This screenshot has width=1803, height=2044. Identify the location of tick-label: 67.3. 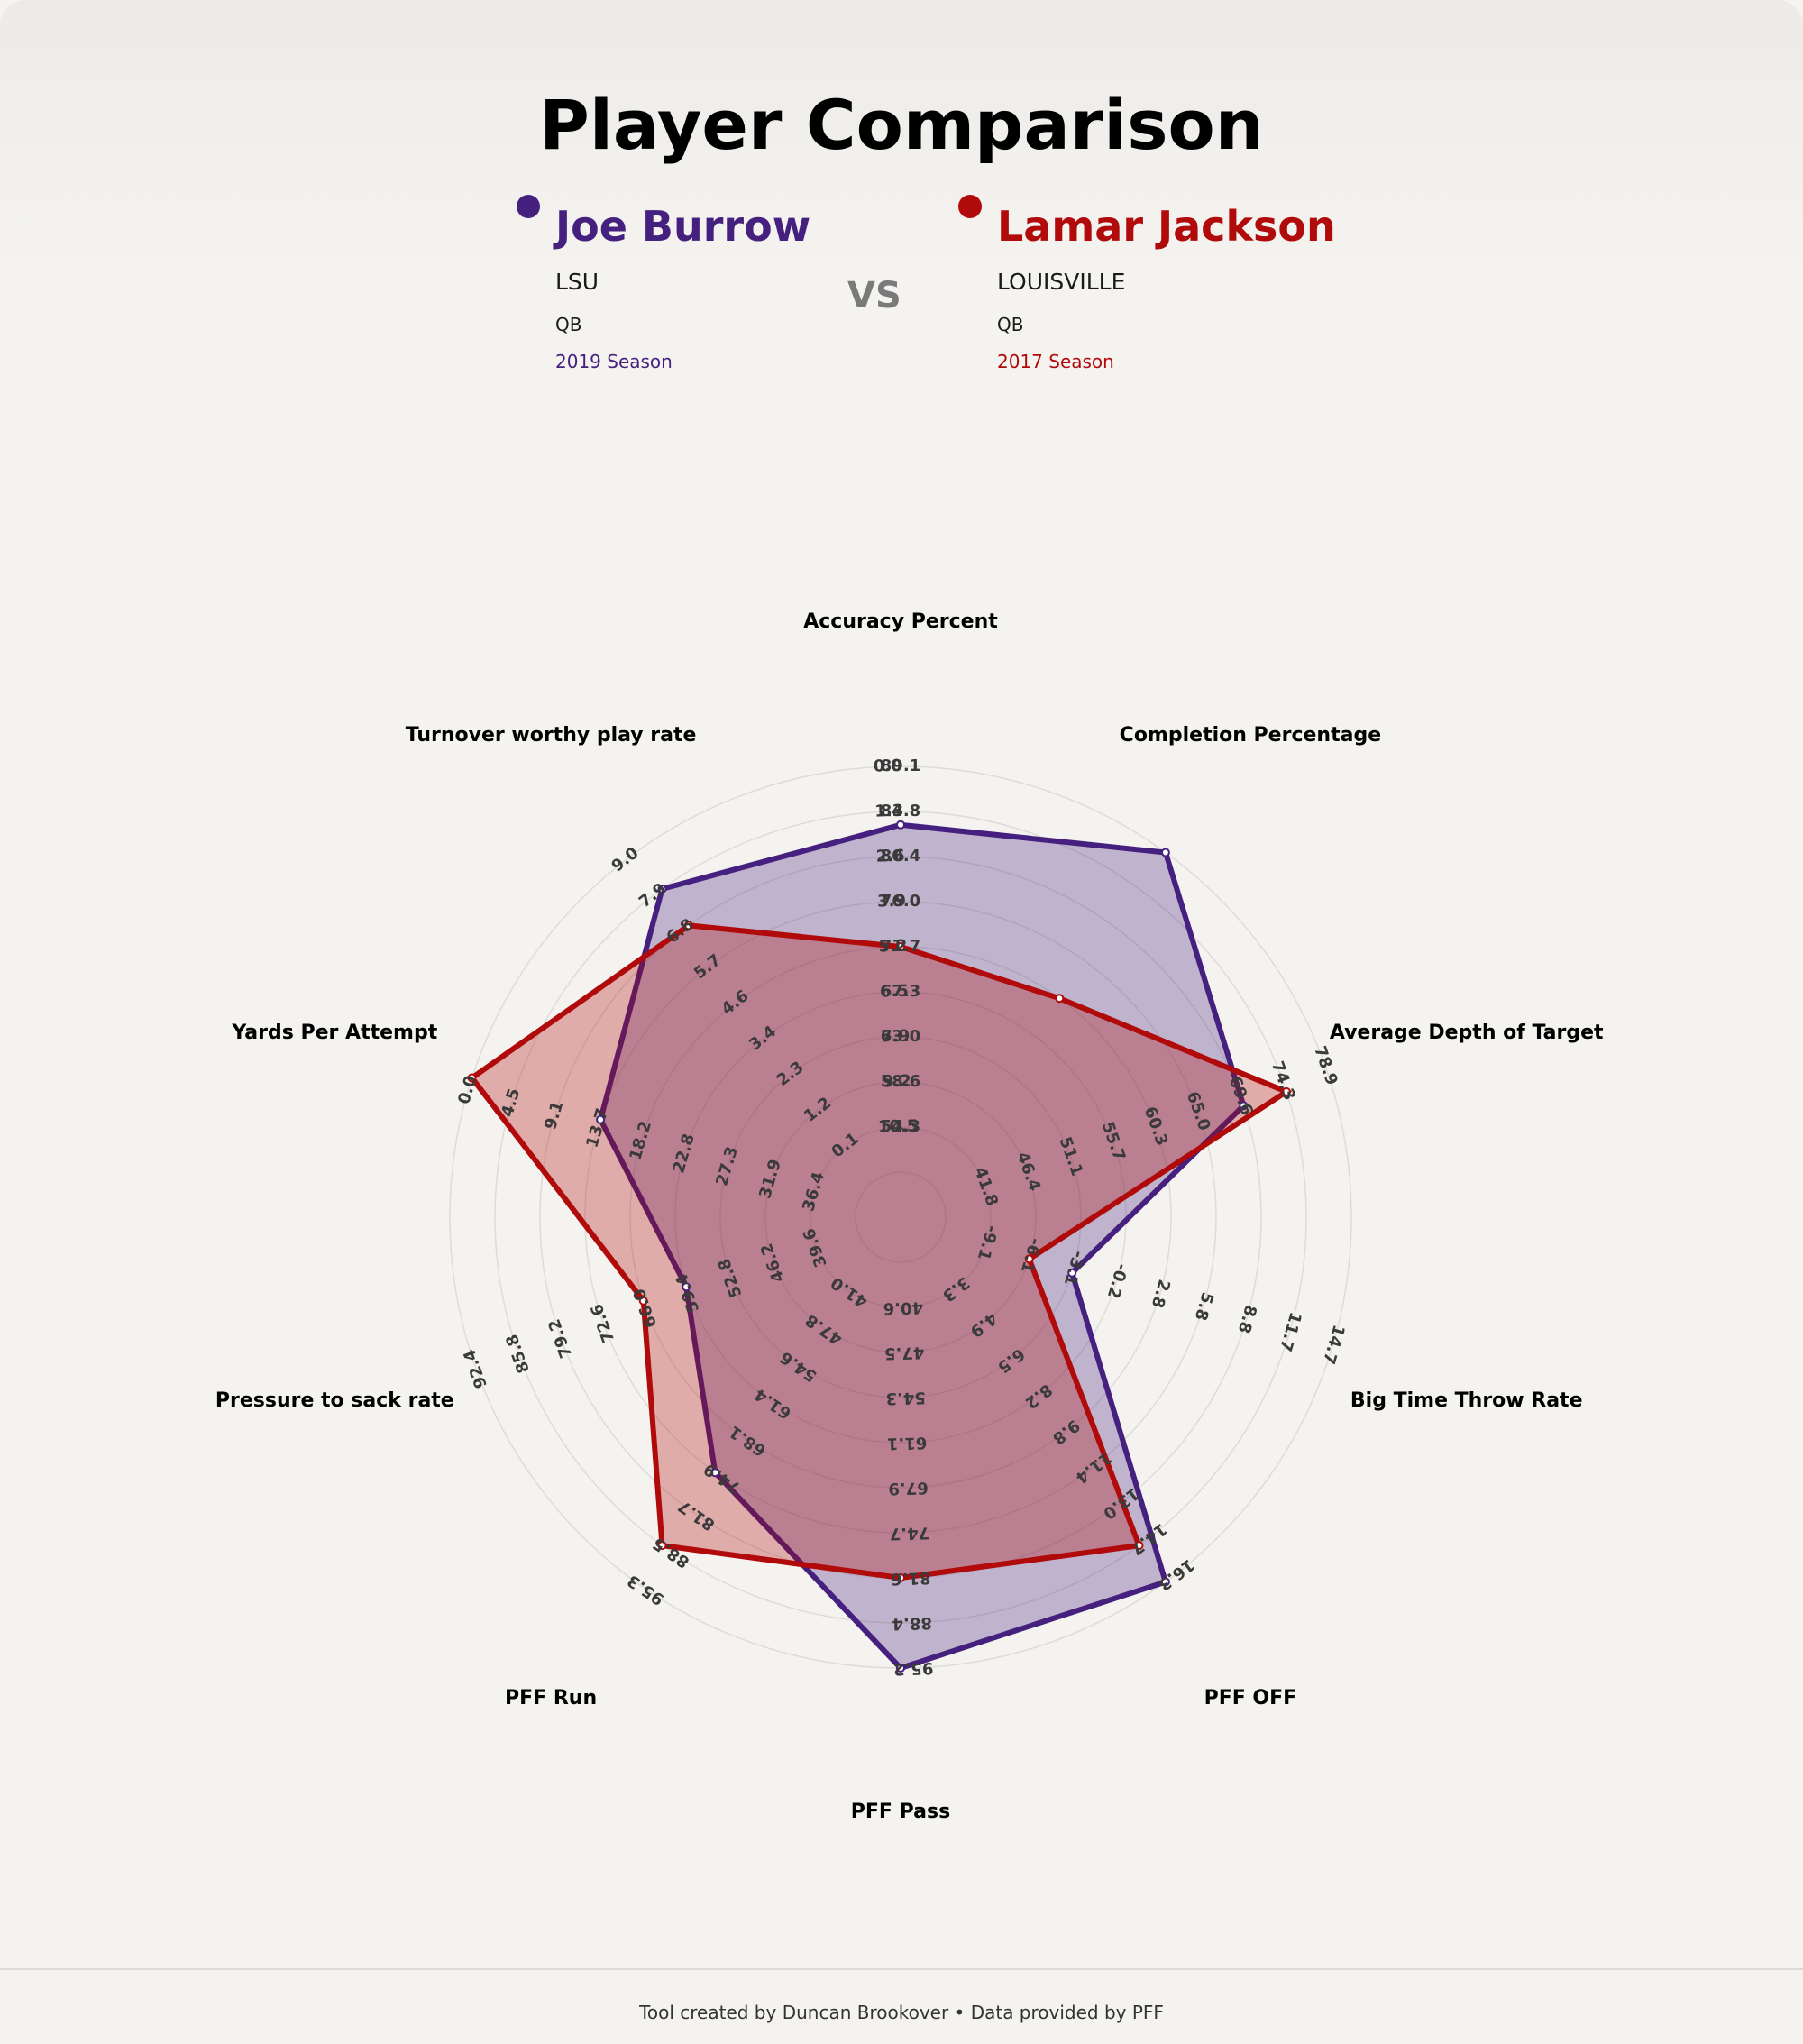
(900, 991).